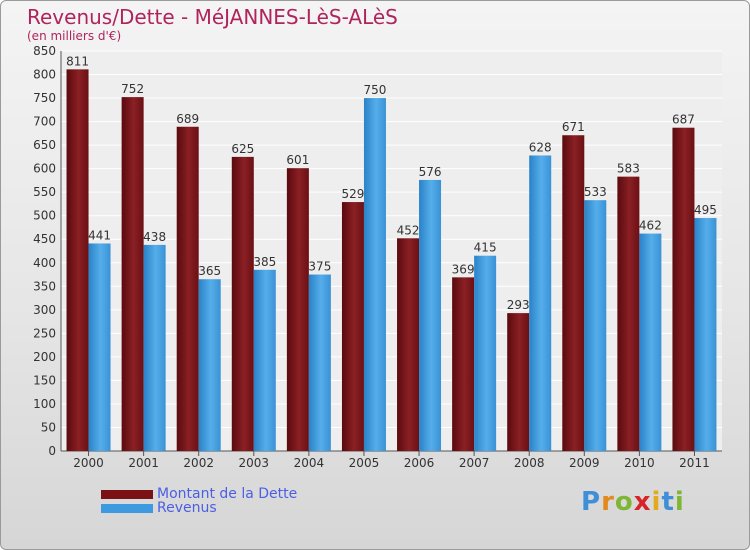 This screenshot has width=750, height=550. Describe the element at coordinates (187, 508) in the screenshot. I see `legend-label-revenue: Revenus` at that location.